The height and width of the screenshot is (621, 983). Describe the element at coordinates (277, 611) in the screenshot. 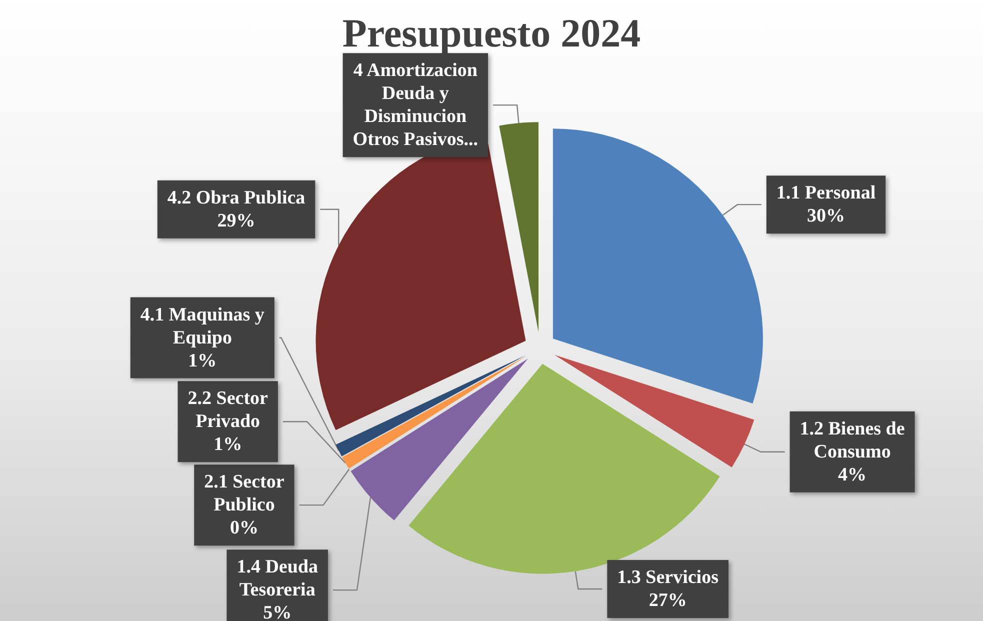

I see `data-label: 5%` at that location.